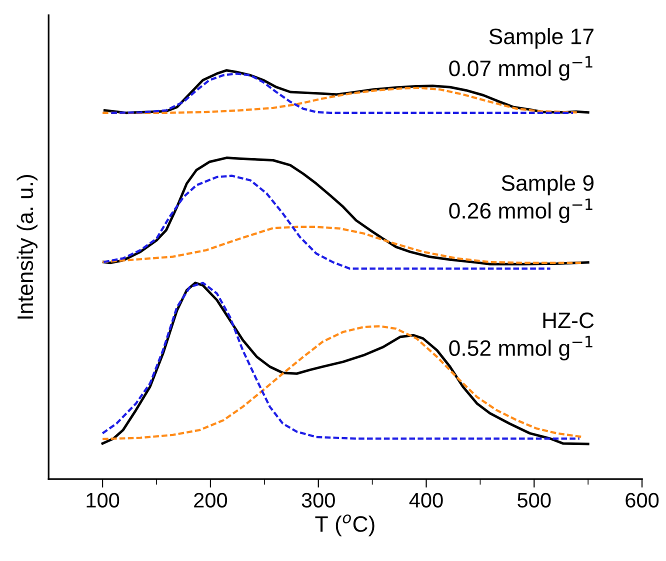 This screenshot has width=666, height=561. I want to click on y-axis-title: Intensity (a. u.), so click(27, 247).